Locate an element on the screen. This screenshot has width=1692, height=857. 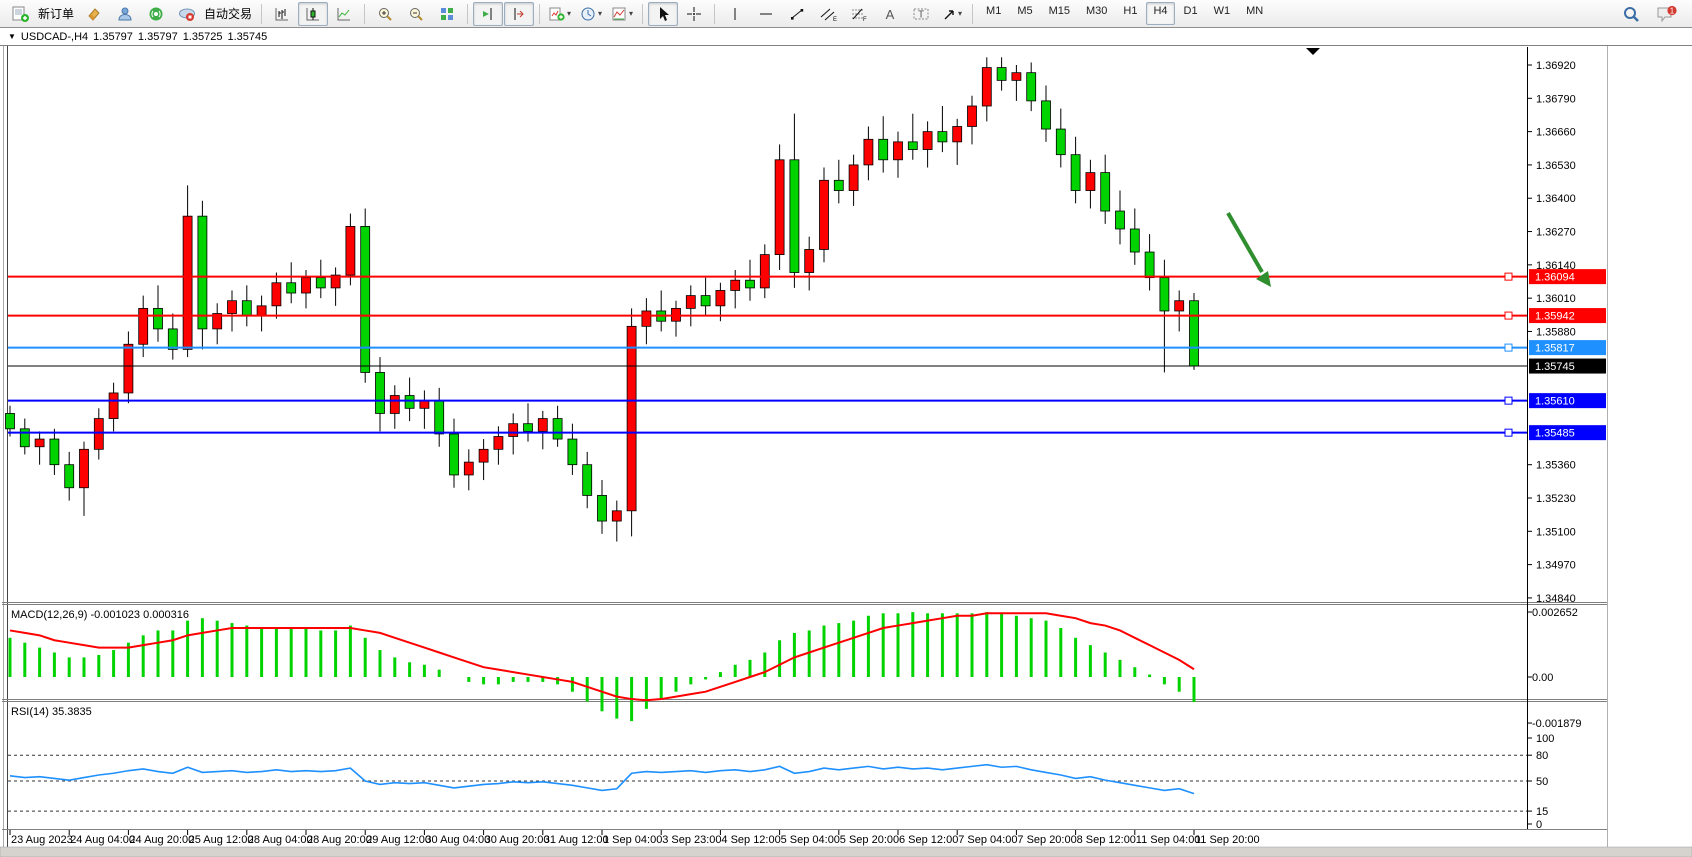
timeframe-button-M15: M15 is located at coordinates (1059, 11).